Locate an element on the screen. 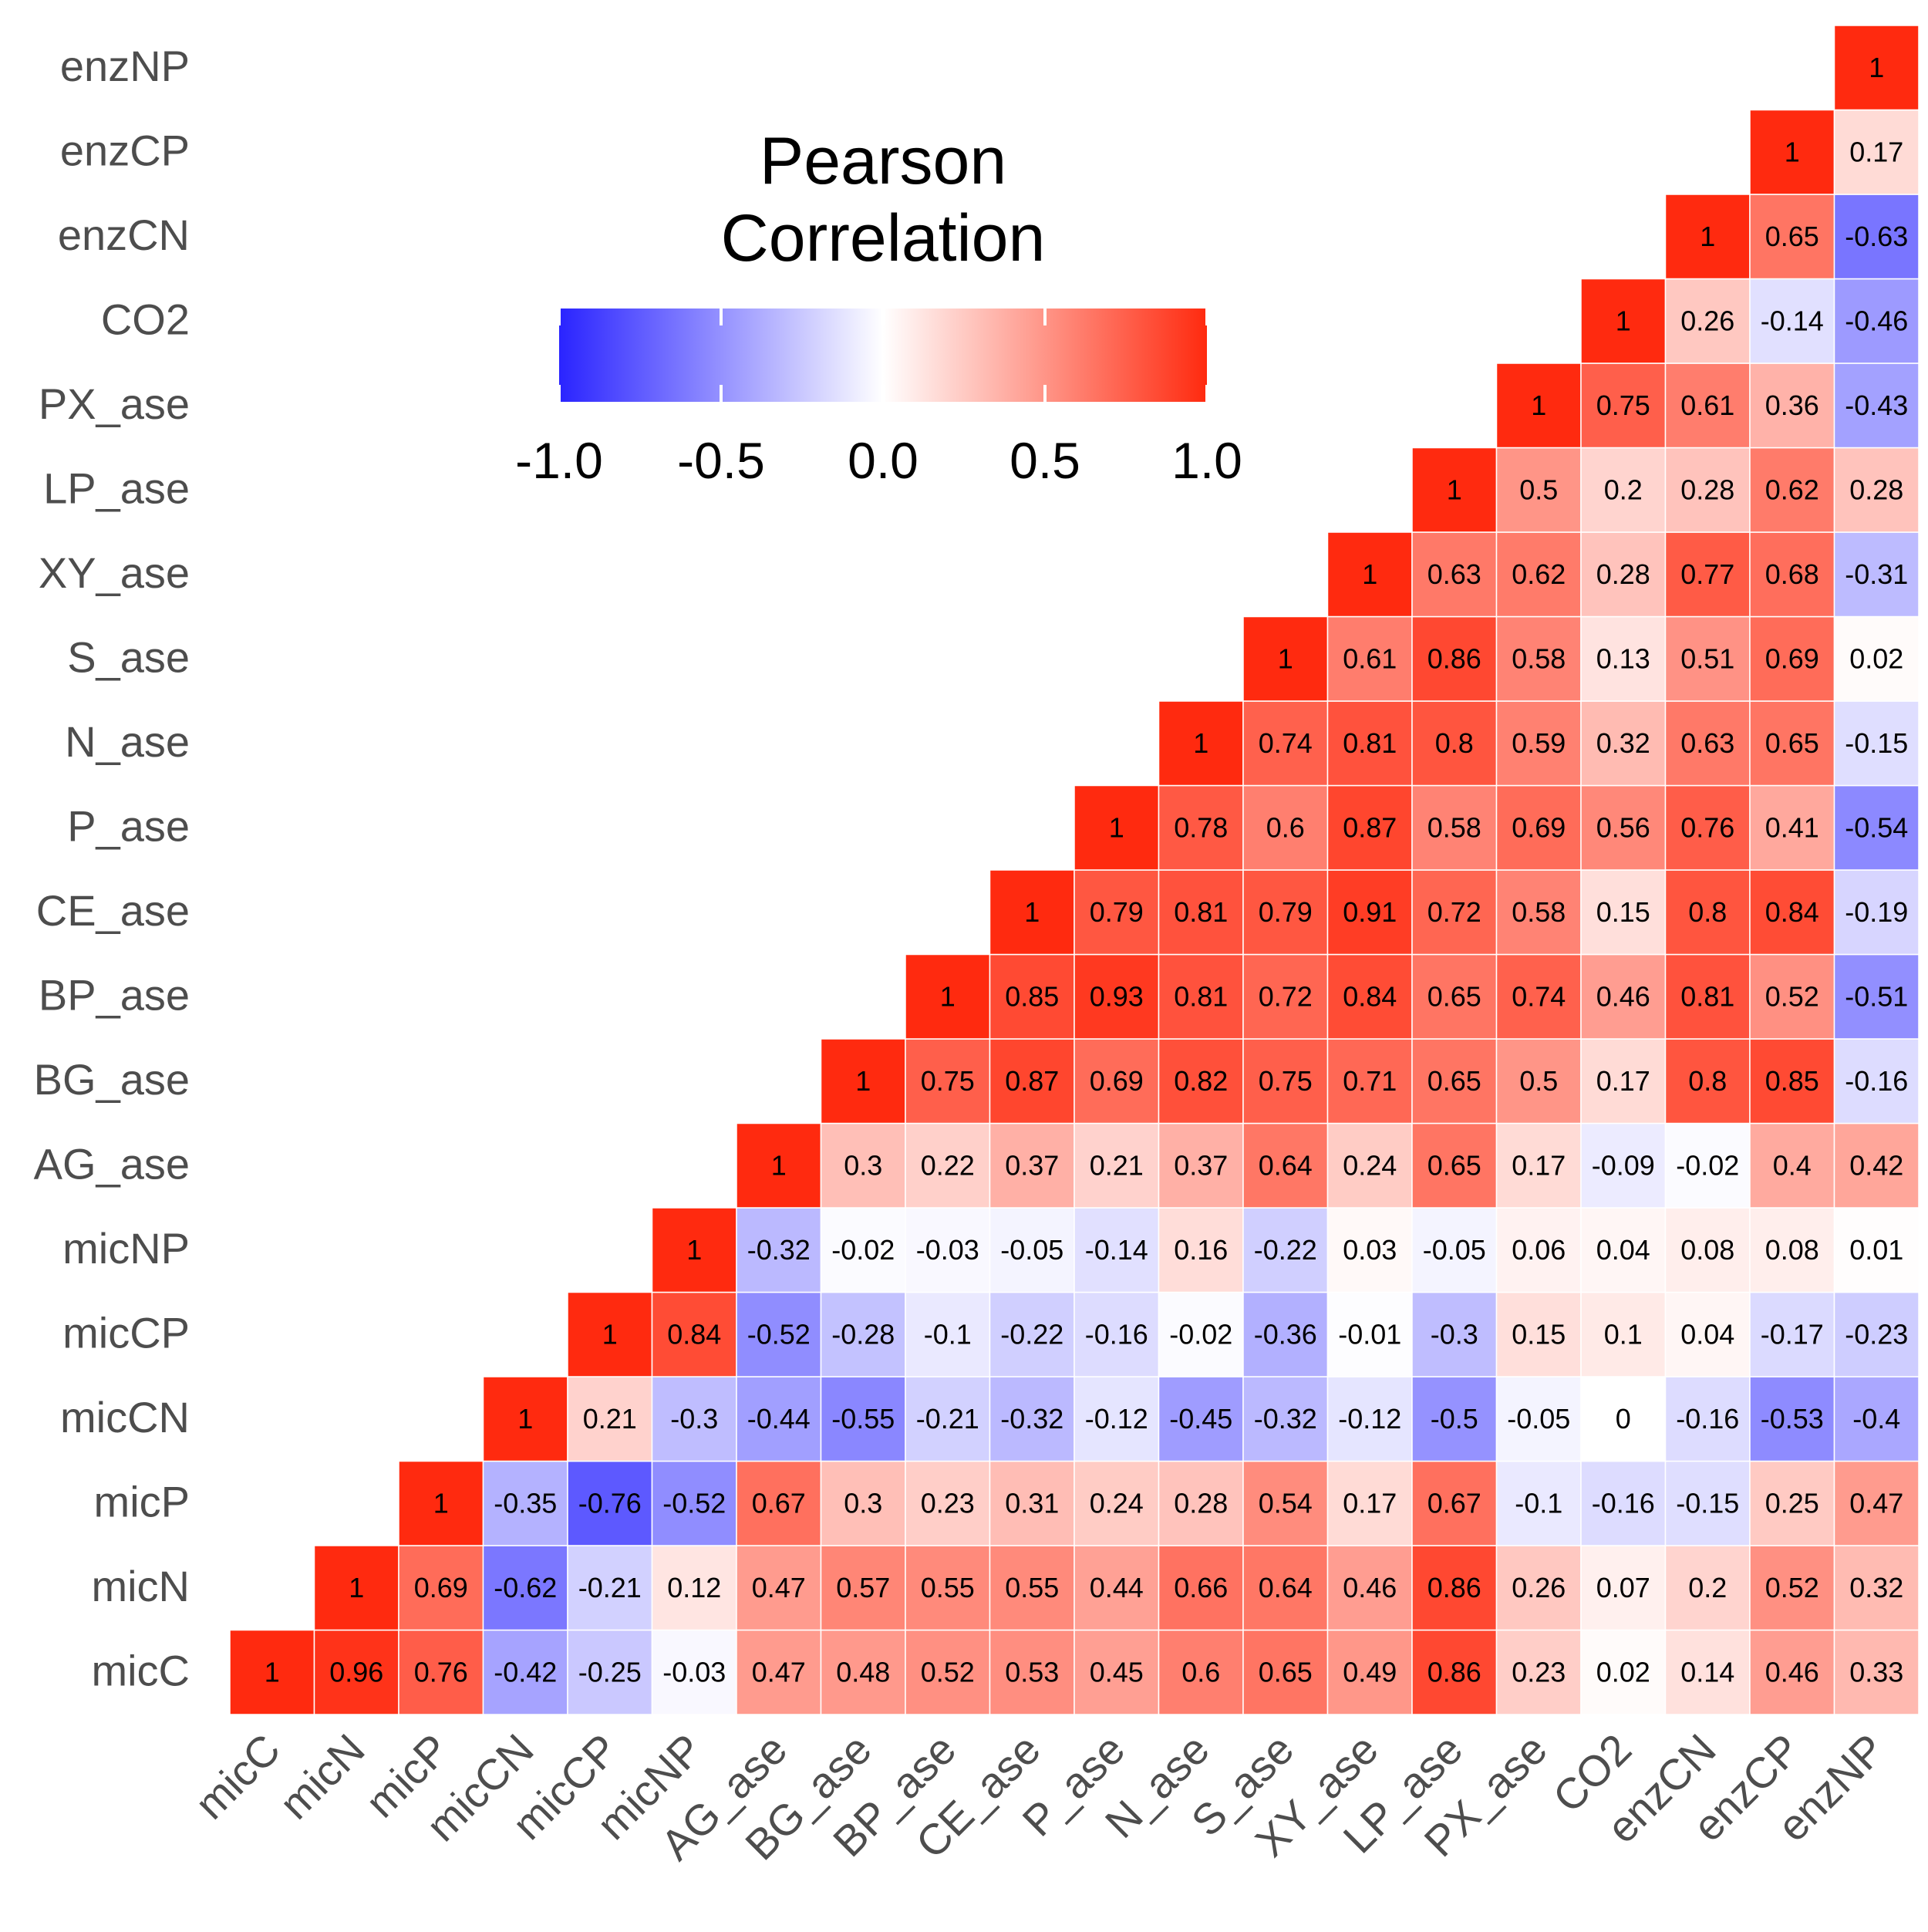 The image size is (1928, 1932). cell-value-label: -0.35 is located at coordinates (525, 1503).